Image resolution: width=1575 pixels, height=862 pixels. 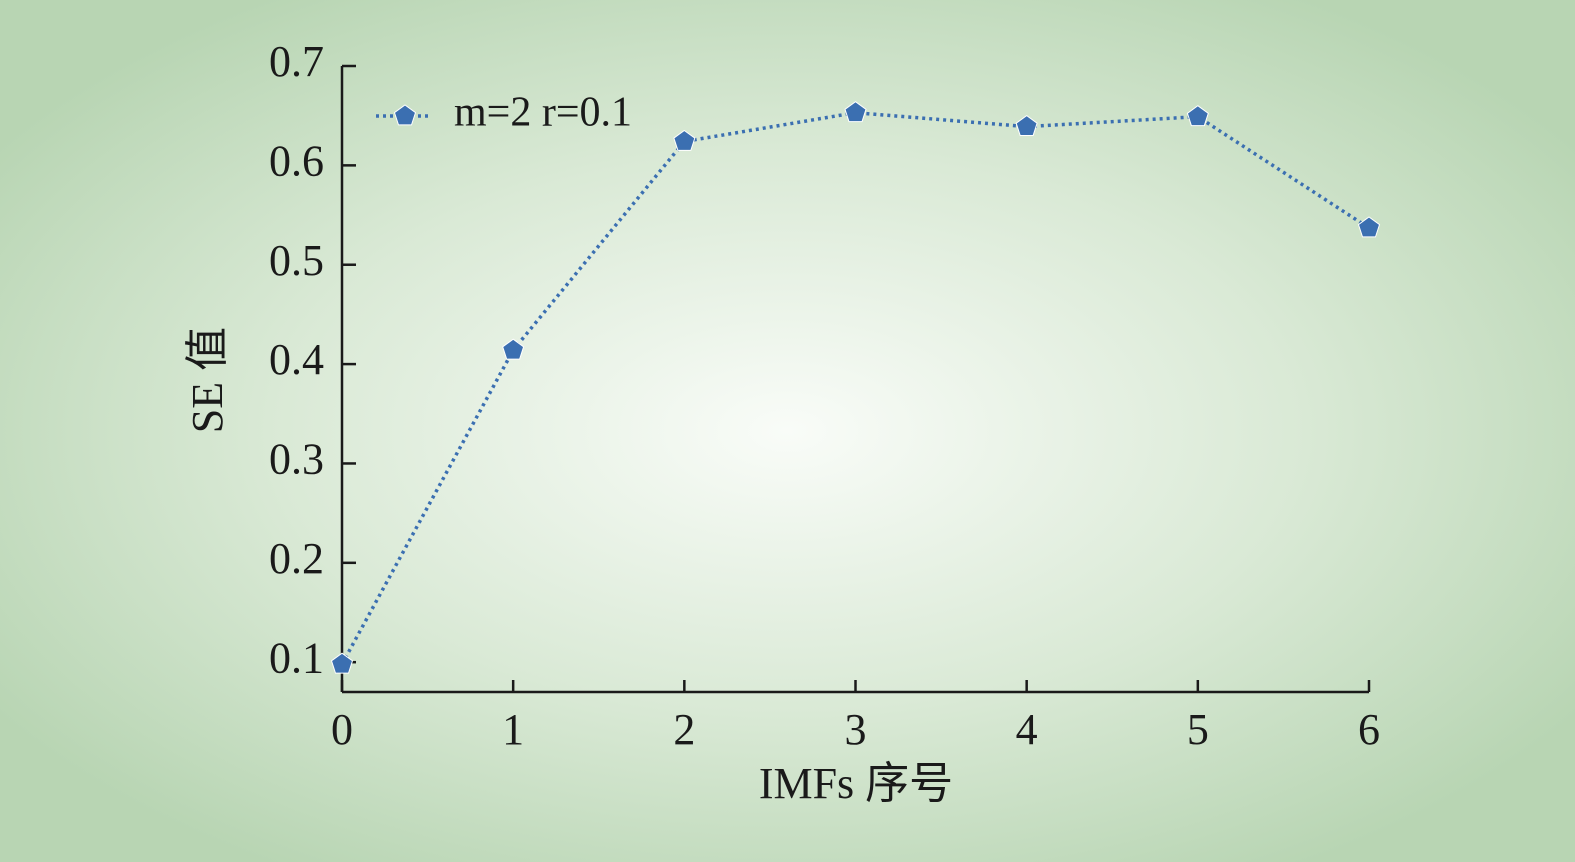 What do you see at coordinates (296, 61) in the screenshot?
I see `y-tick-label: 0.7` at bounding box center [296, 61].